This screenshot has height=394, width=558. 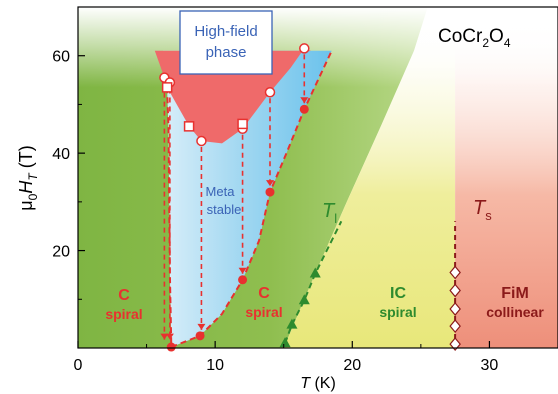 What do you see at coordinates (68, 174) in the screenshot?
I see `y-axis-ticks: 20 40 60` at bounding box center [68, 174].